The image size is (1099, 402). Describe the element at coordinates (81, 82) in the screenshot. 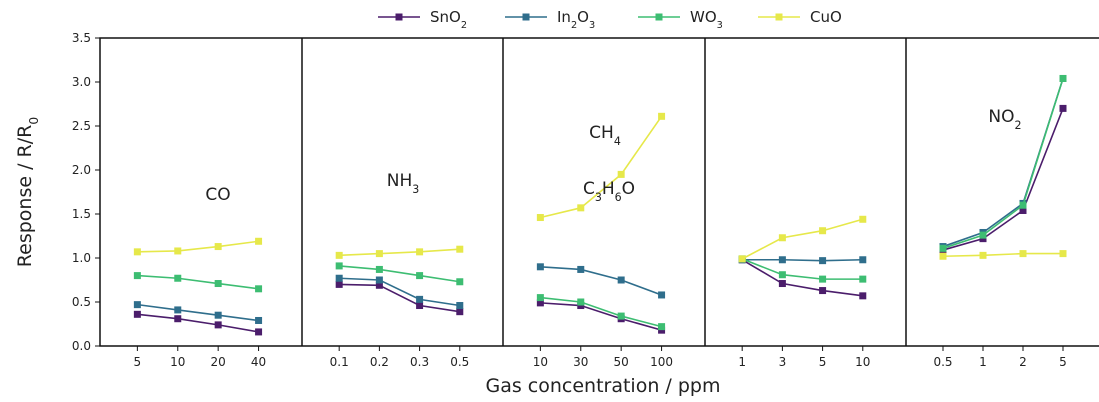

I see `y-tick-label: 3.0` at that location.